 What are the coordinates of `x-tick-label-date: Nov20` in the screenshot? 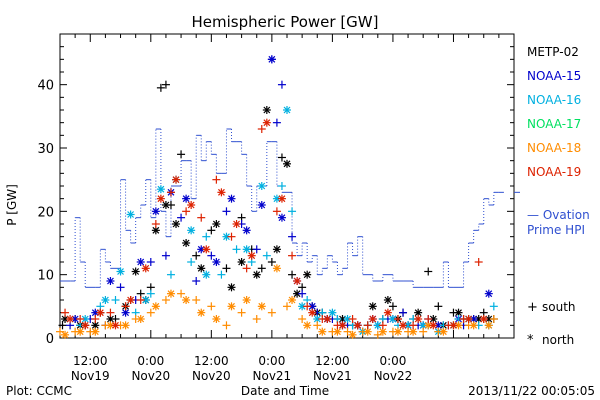 It's located at (211, 376).